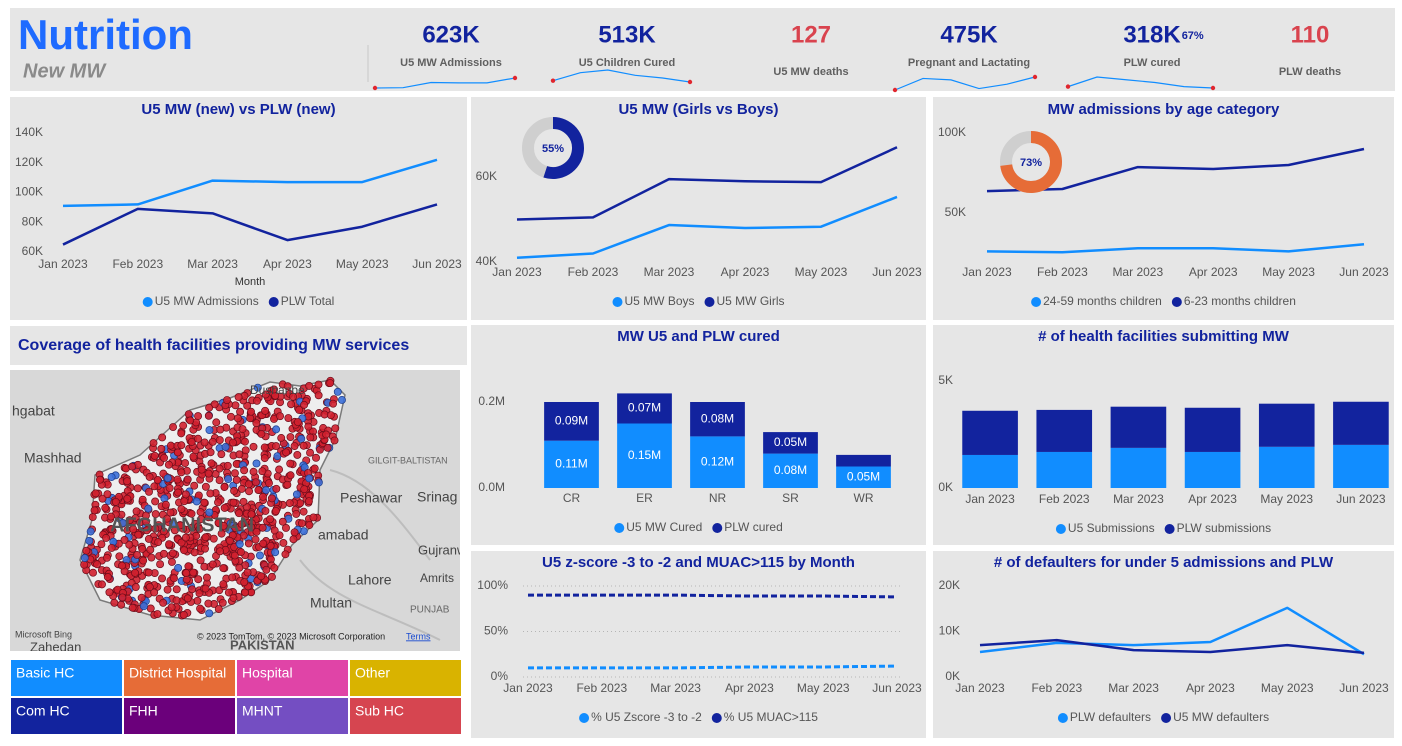  Describe the element at coordinates (207, 301) in the screenshot. I see `legend-label: U5 MW Admissions` at that location.